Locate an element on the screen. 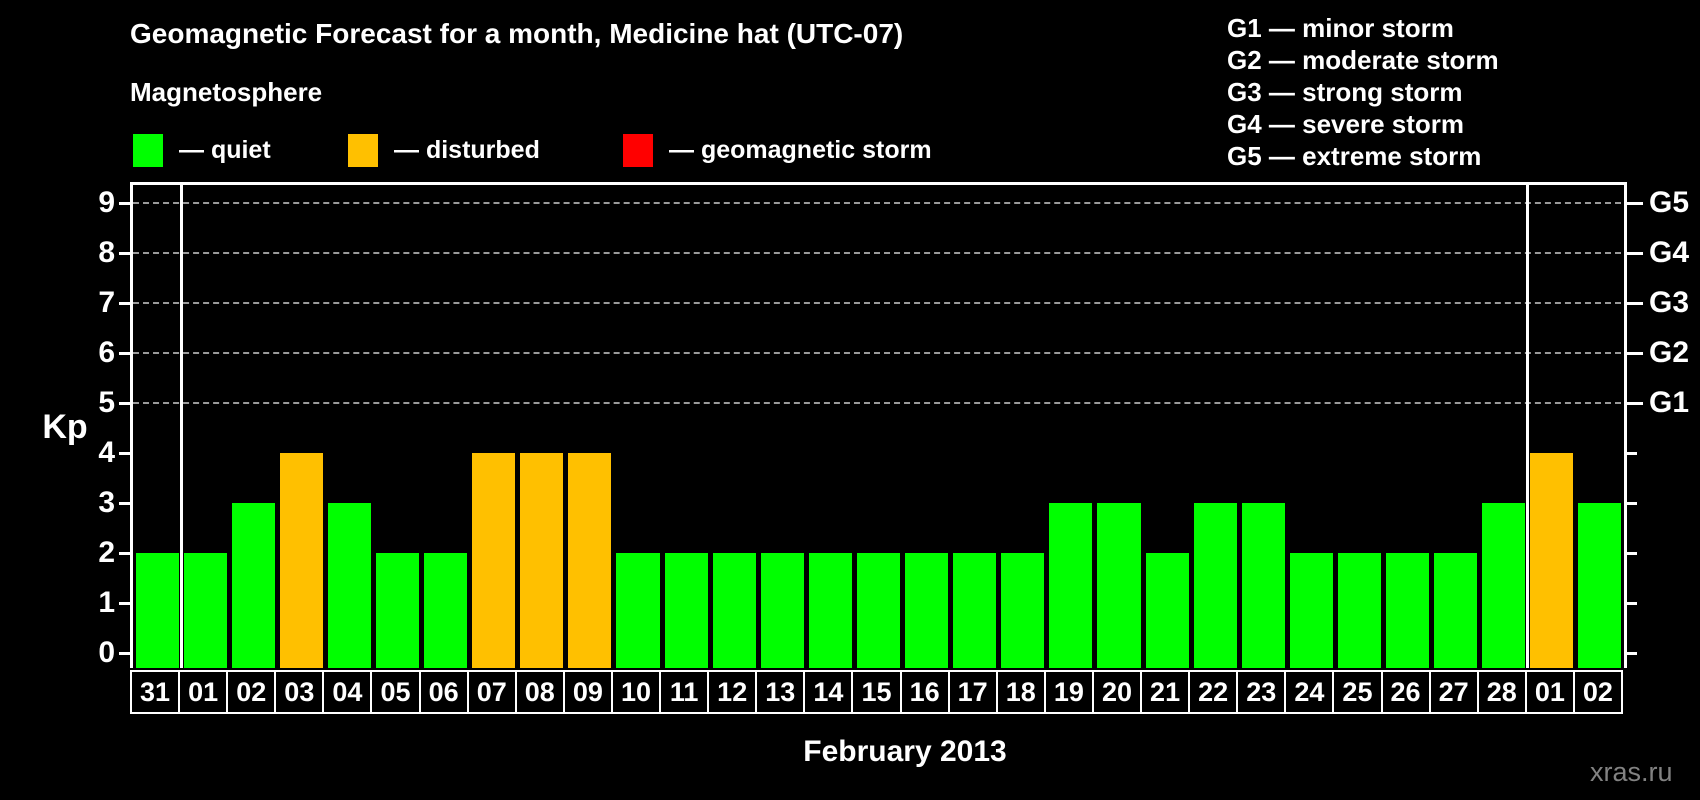 The width and height of the screenshot is (1700, 800). gridline-kp9 is located at coordinates (877, 203).